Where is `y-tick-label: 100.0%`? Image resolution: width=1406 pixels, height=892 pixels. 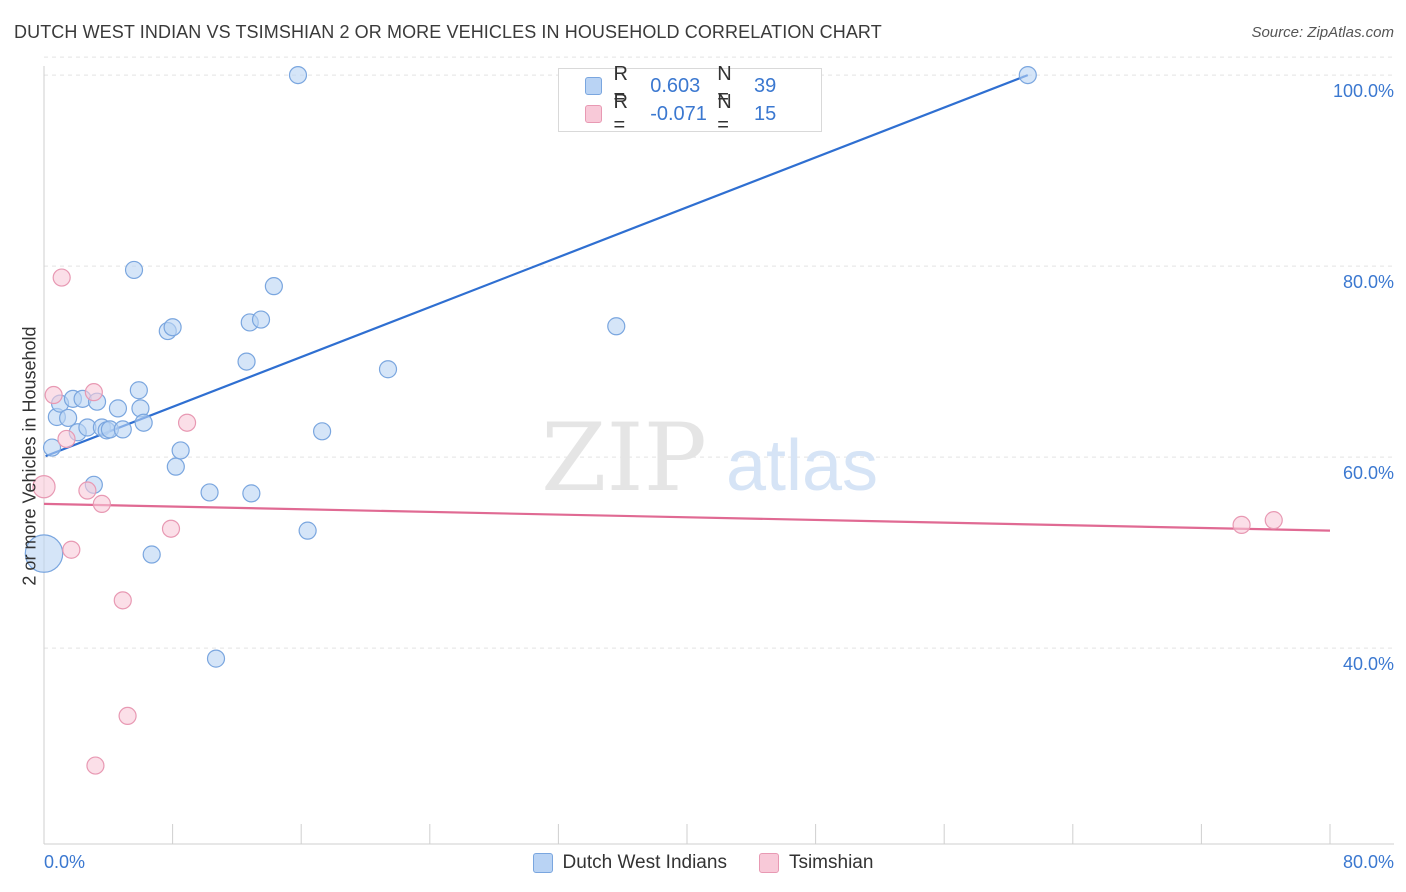 y-tick-label: 100.0% is located at coordinates (1363, 91).